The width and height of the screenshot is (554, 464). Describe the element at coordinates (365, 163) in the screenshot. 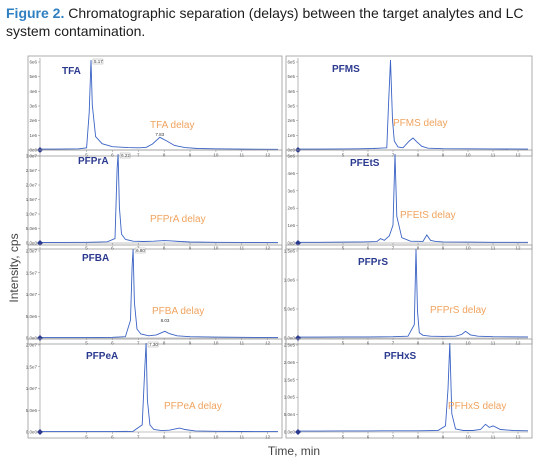

I see `analyte-label: PFEtS` at that location.